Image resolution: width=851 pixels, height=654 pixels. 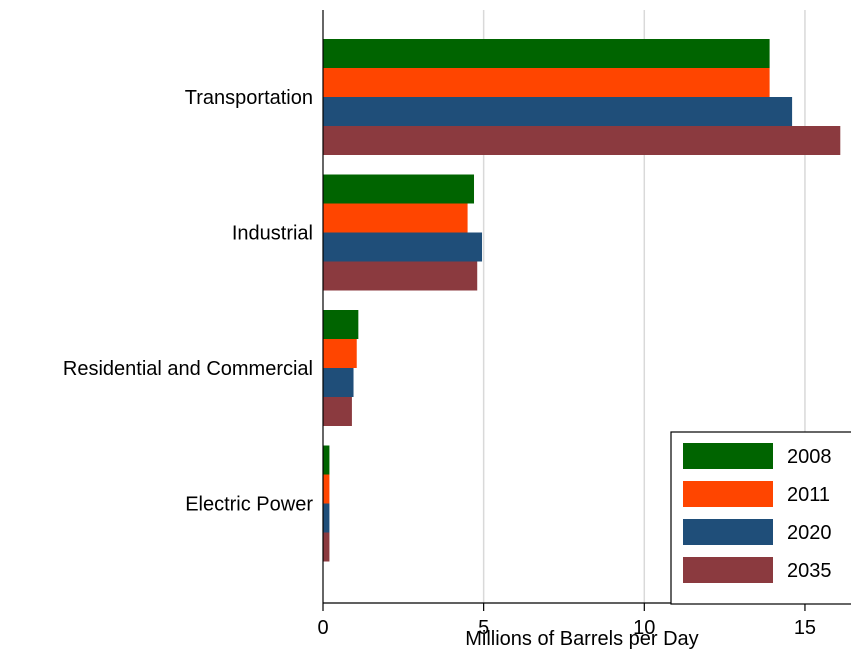 What do you see at coordinates (728, 456) in the screenshot?
I see `legend-swatch-2008` at bounding box center [728, 456].